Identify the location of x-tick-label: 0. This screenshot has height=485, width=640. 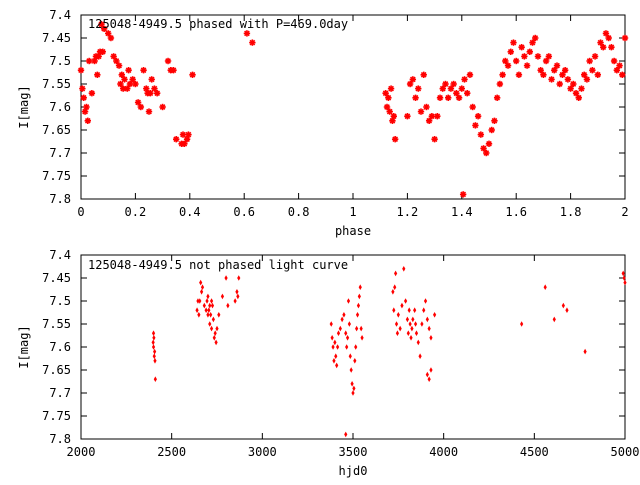
(80, 212).